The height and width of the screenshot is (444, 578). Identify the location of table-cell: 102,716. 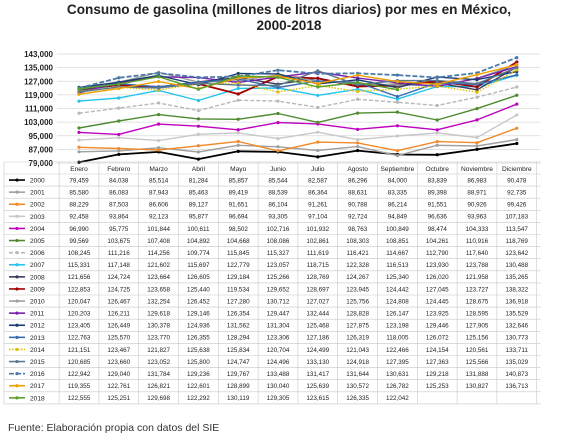
(278, 229).